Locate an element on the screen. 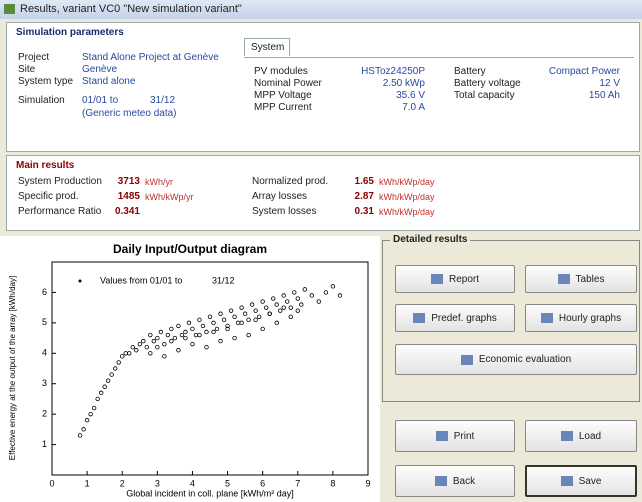 Image resolution: width=642 pixels, height=502 pixels. result-value: 0.31 is located at coordinates (364, 211).